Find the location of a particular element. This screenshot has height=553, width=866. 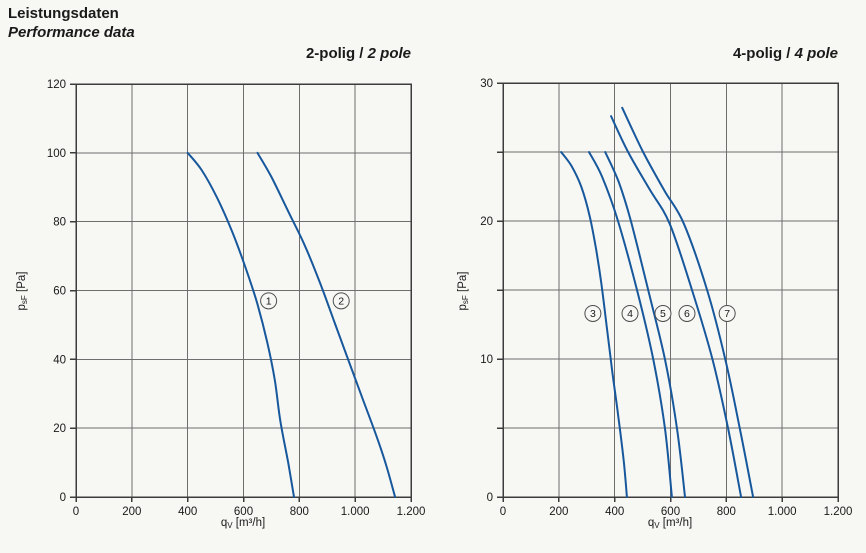

y-tick-label: 60 is located at coordinates (59, 292).